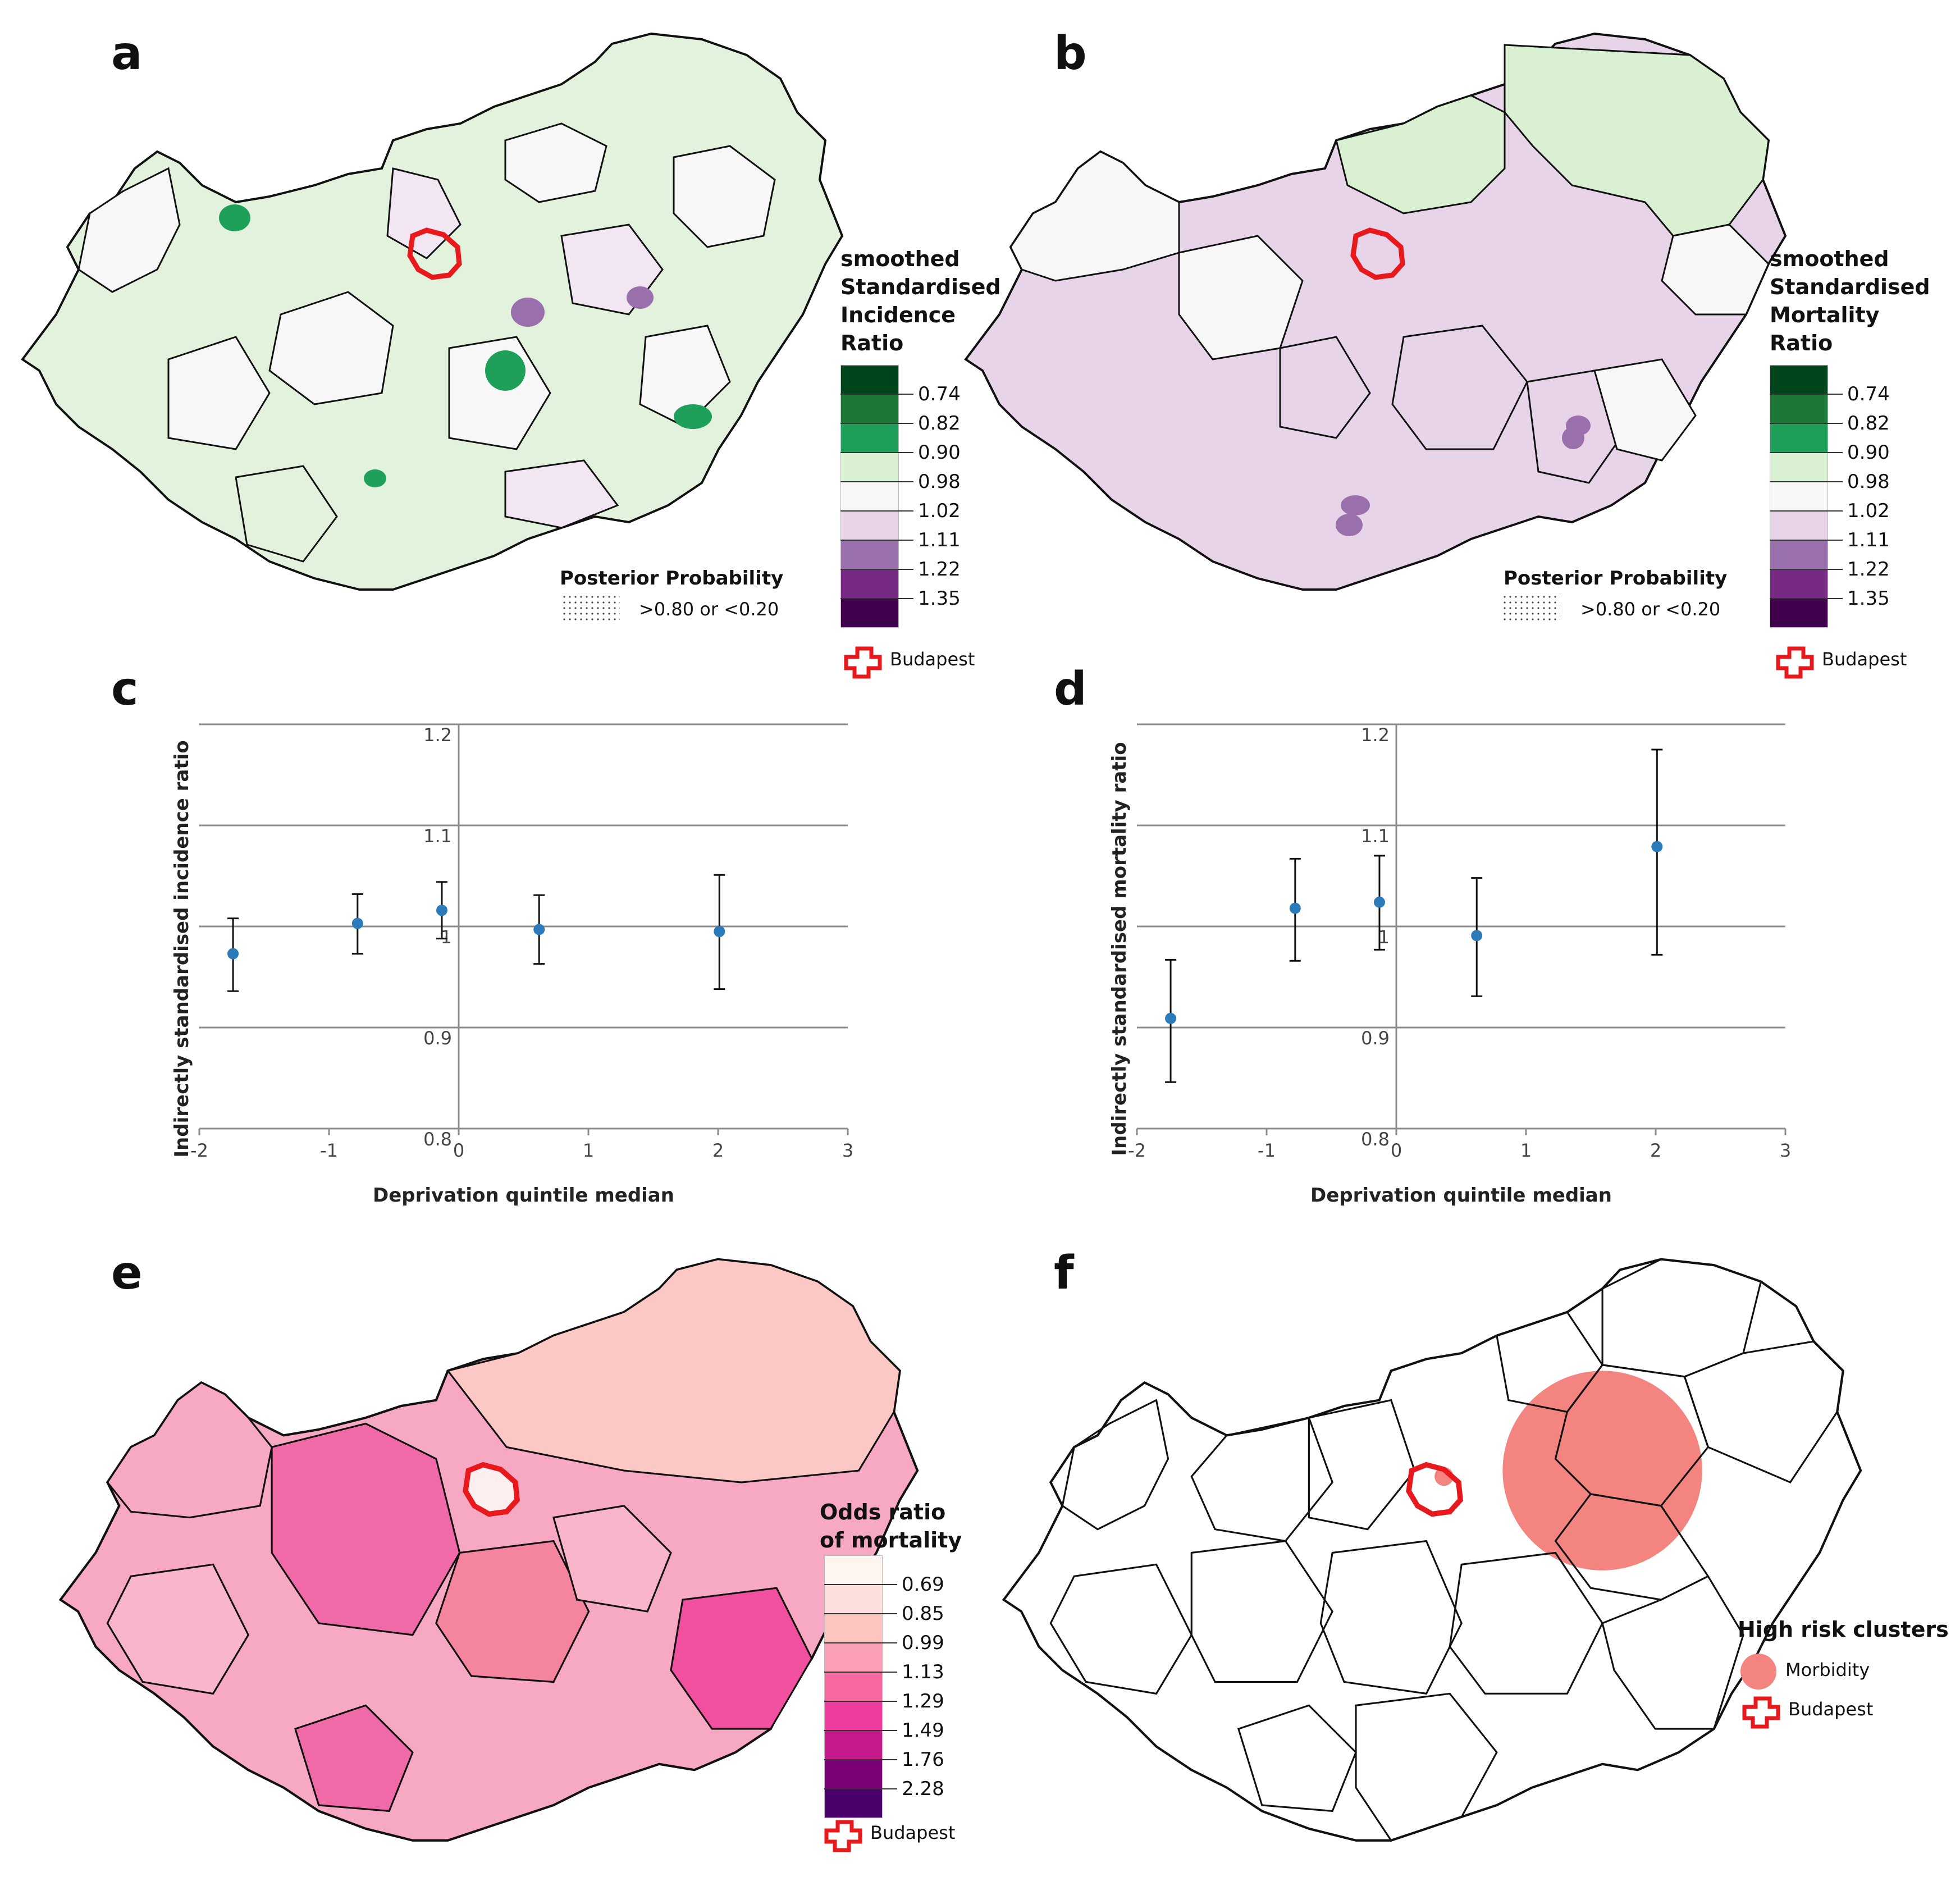 The height and width of the screenshot is (1904, 1960). What do you see at coordinates (939, 423) in the screenshot?
I see `legend-break-label: 0.82` at bounding box center [939, 423].